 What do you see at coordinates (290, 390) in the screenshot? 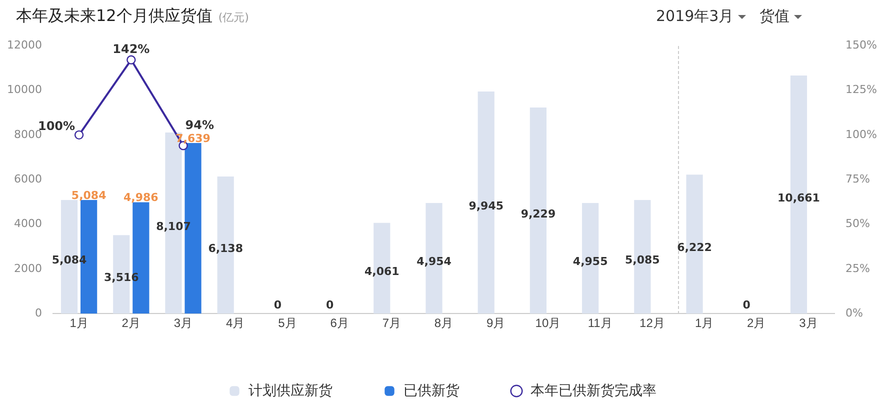
I see `legend-label: 计划供应新货` at bounding box center [290, 390].